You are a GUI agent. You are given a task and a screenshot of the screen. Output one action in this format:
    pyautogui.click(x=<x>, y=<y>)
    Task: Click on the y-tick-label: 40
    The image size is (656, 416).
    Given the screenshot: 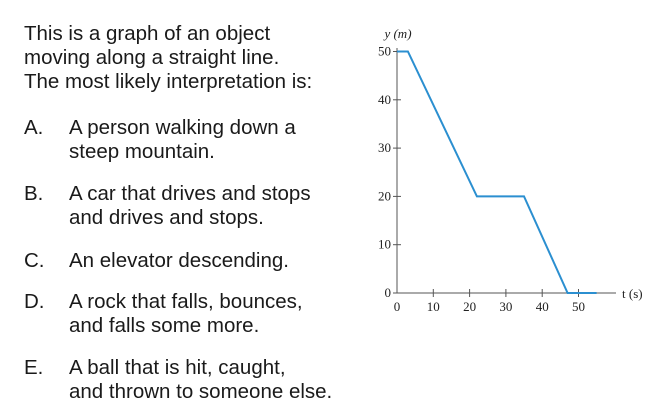 What is the action you would take?
    pyautogui.click(x=384, y=99)
    